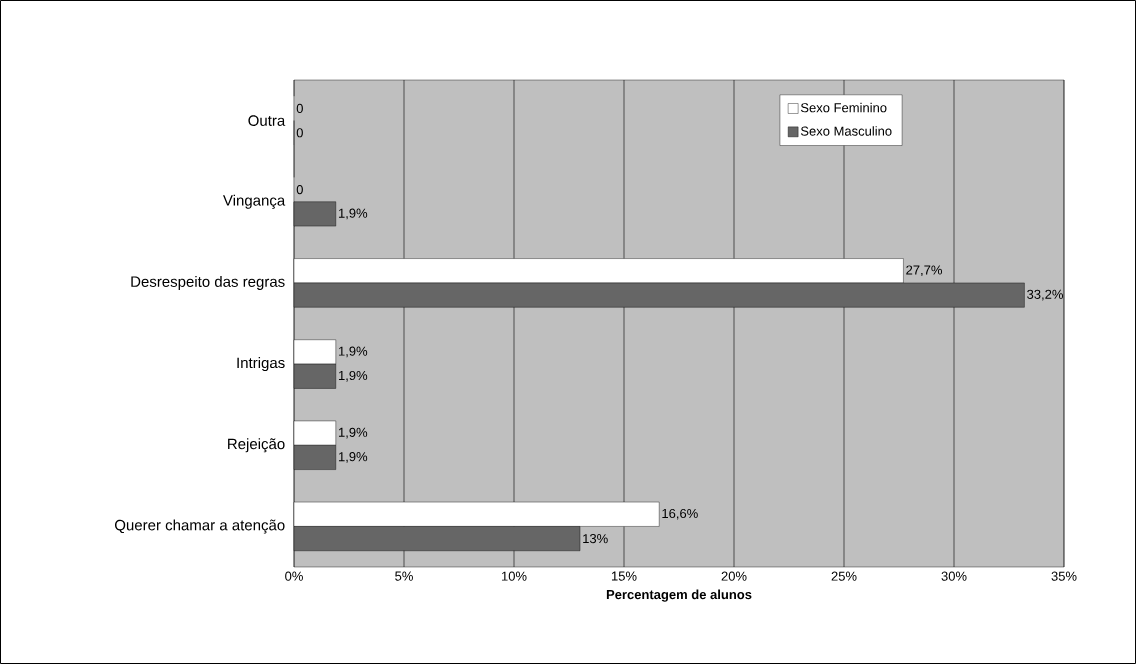 The height and width of the screenshot is (664, 1136). What do you see at coordinates (514, 576) in the screenshot?
I see `x-tick-label: 10%` at bounding box center [514, 576].